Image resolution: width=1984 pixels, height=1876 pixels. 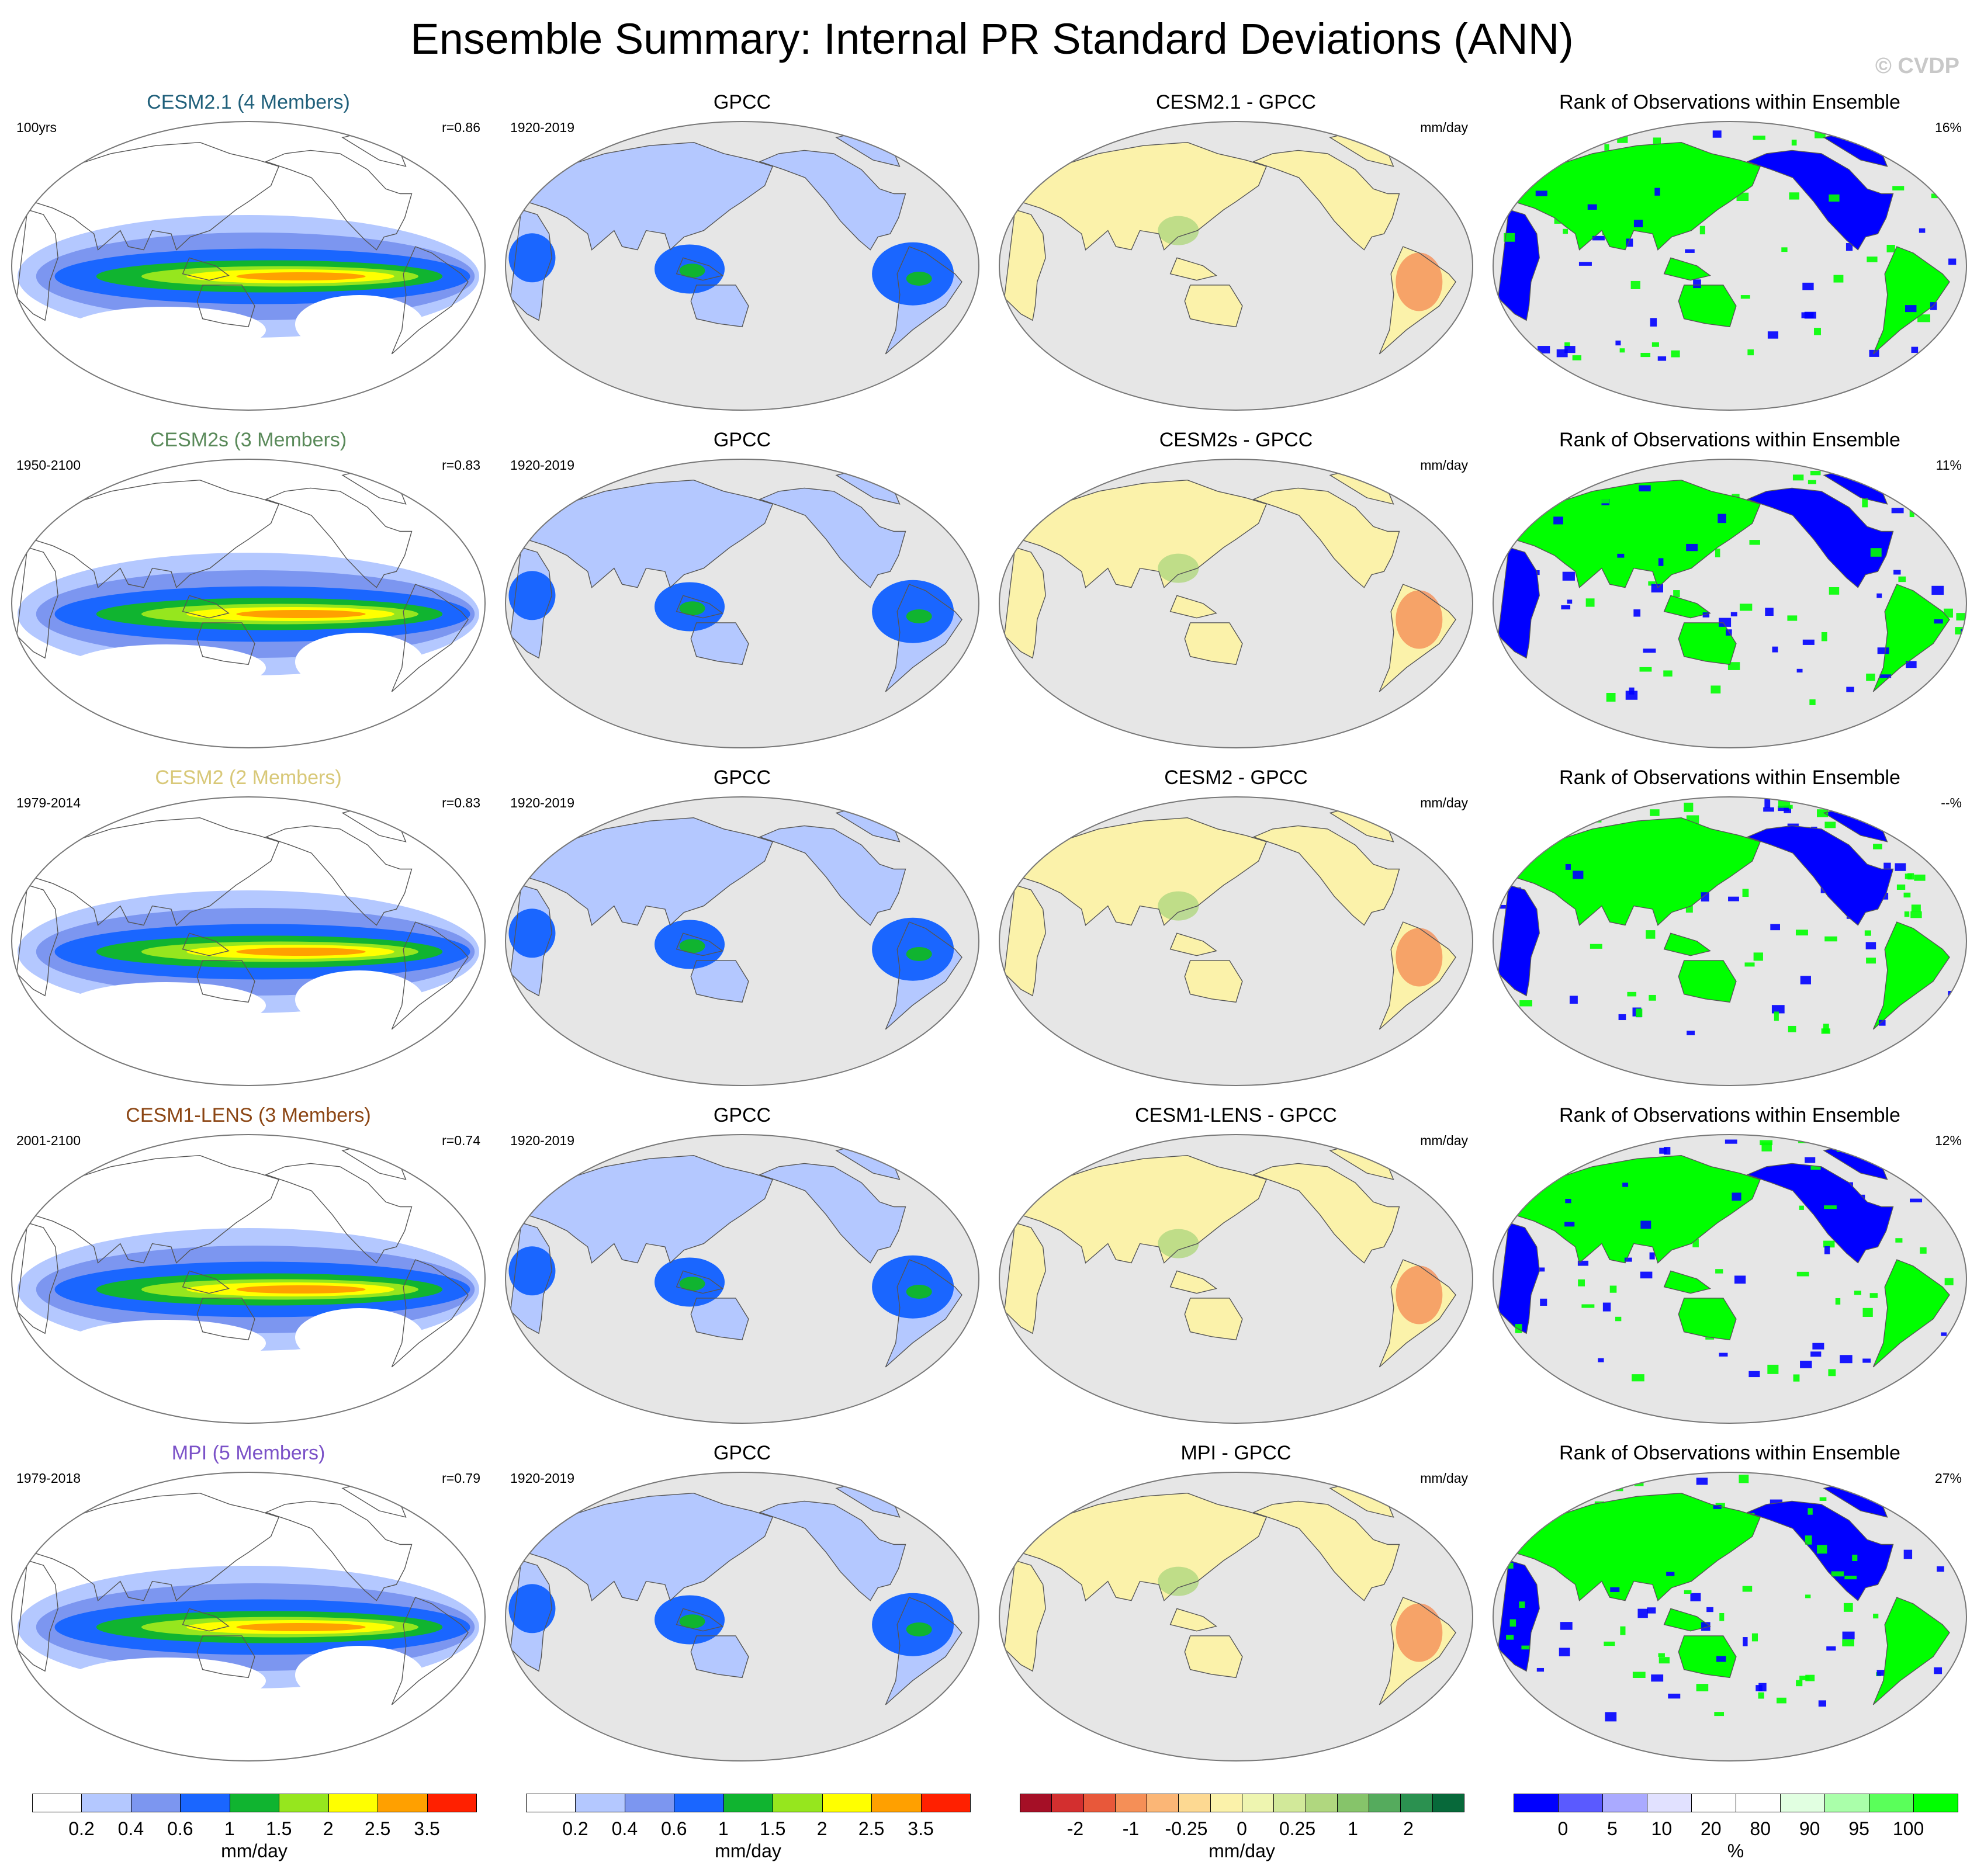 I want to click on rank-percent: 11%, so click(x=1949, y=465).